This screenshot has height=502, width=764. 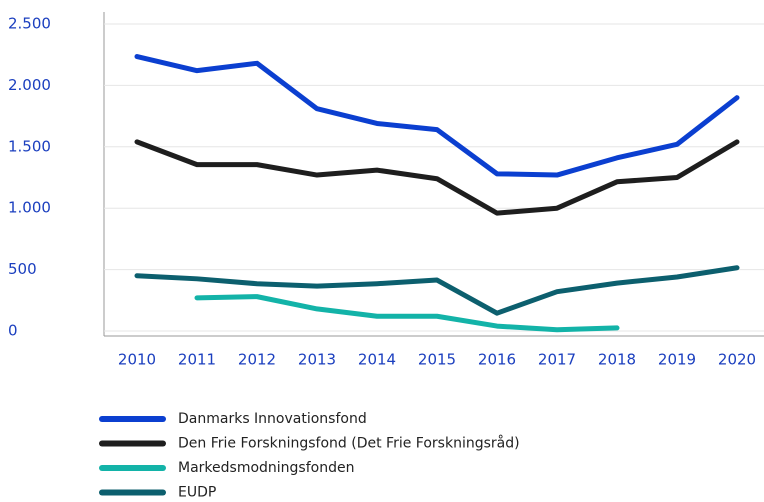 What do you see at coordinates (29, 208) in the screenshot?
I see `y-tick-label: 1.000` at bounding box center [29, 208].